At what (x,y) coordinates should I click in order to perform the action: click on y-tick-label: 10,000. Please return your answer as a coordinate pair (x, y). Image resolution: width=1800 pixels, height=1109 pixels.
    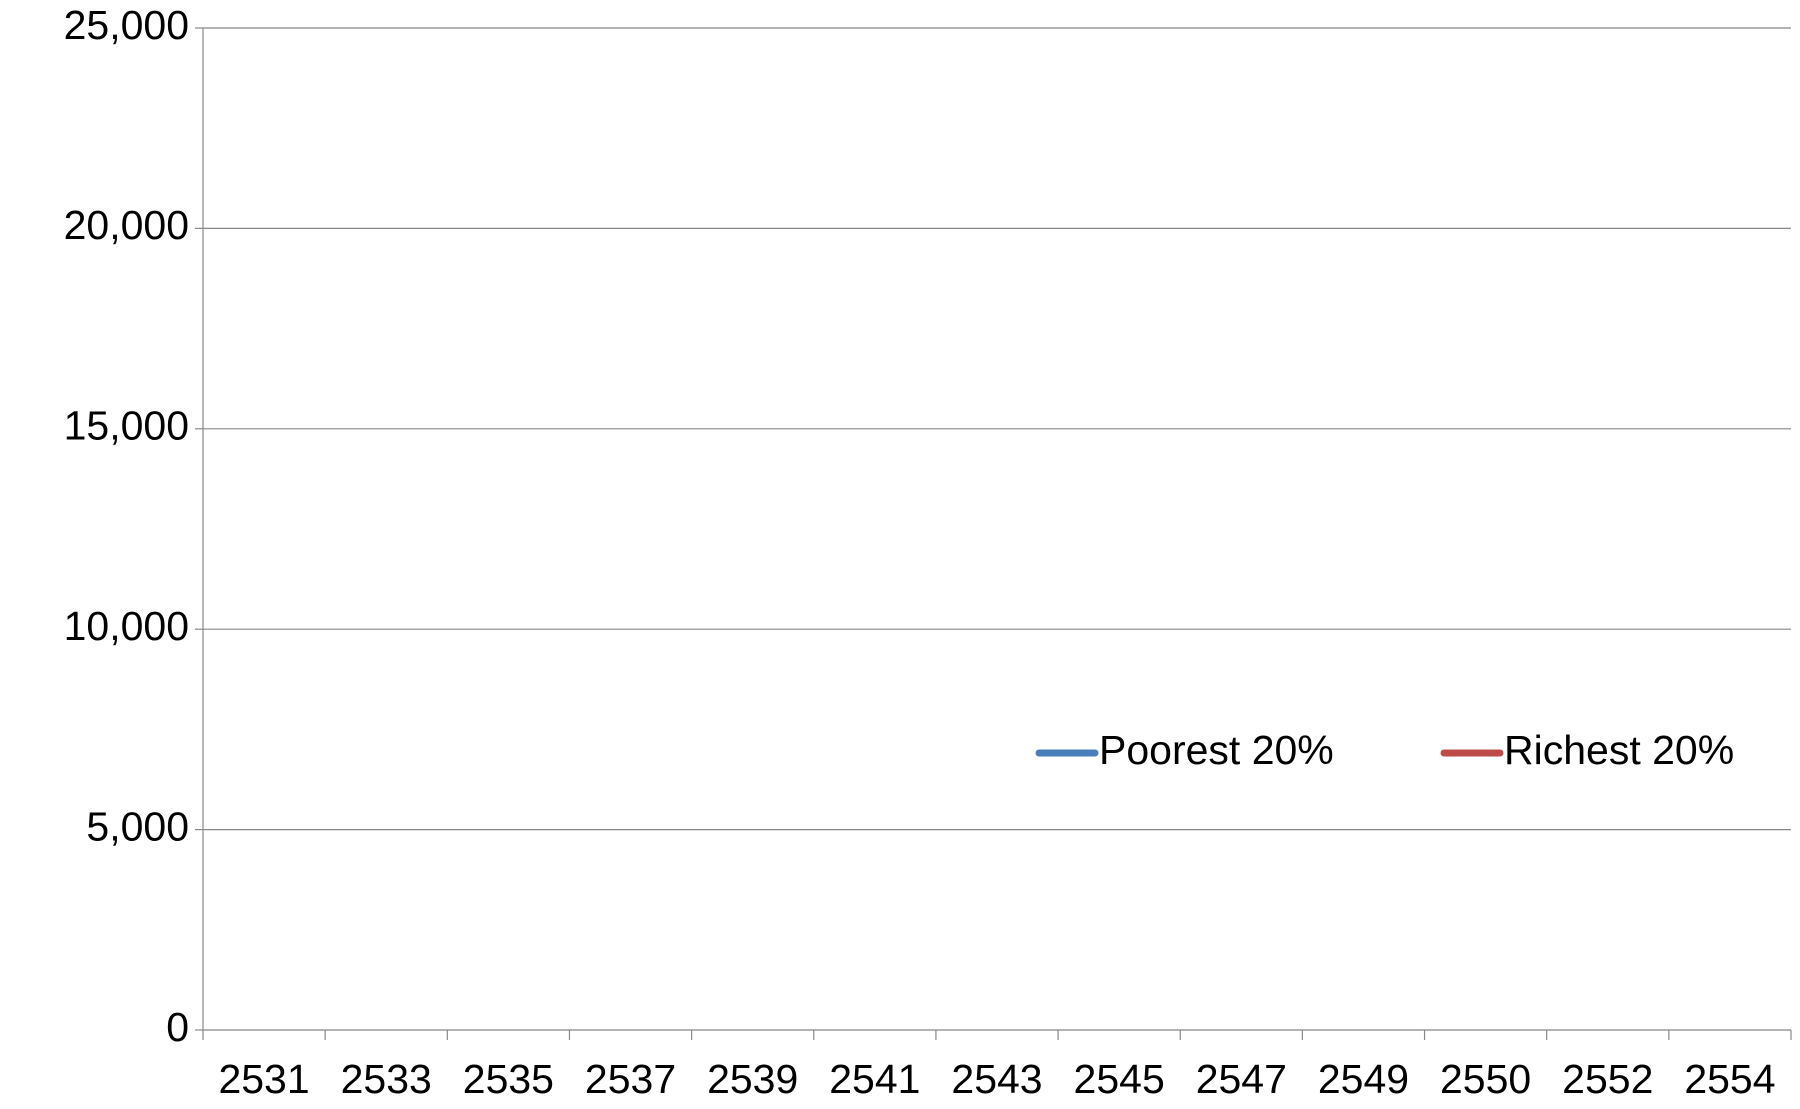
    Looking at the image, I should click on (126, 626).